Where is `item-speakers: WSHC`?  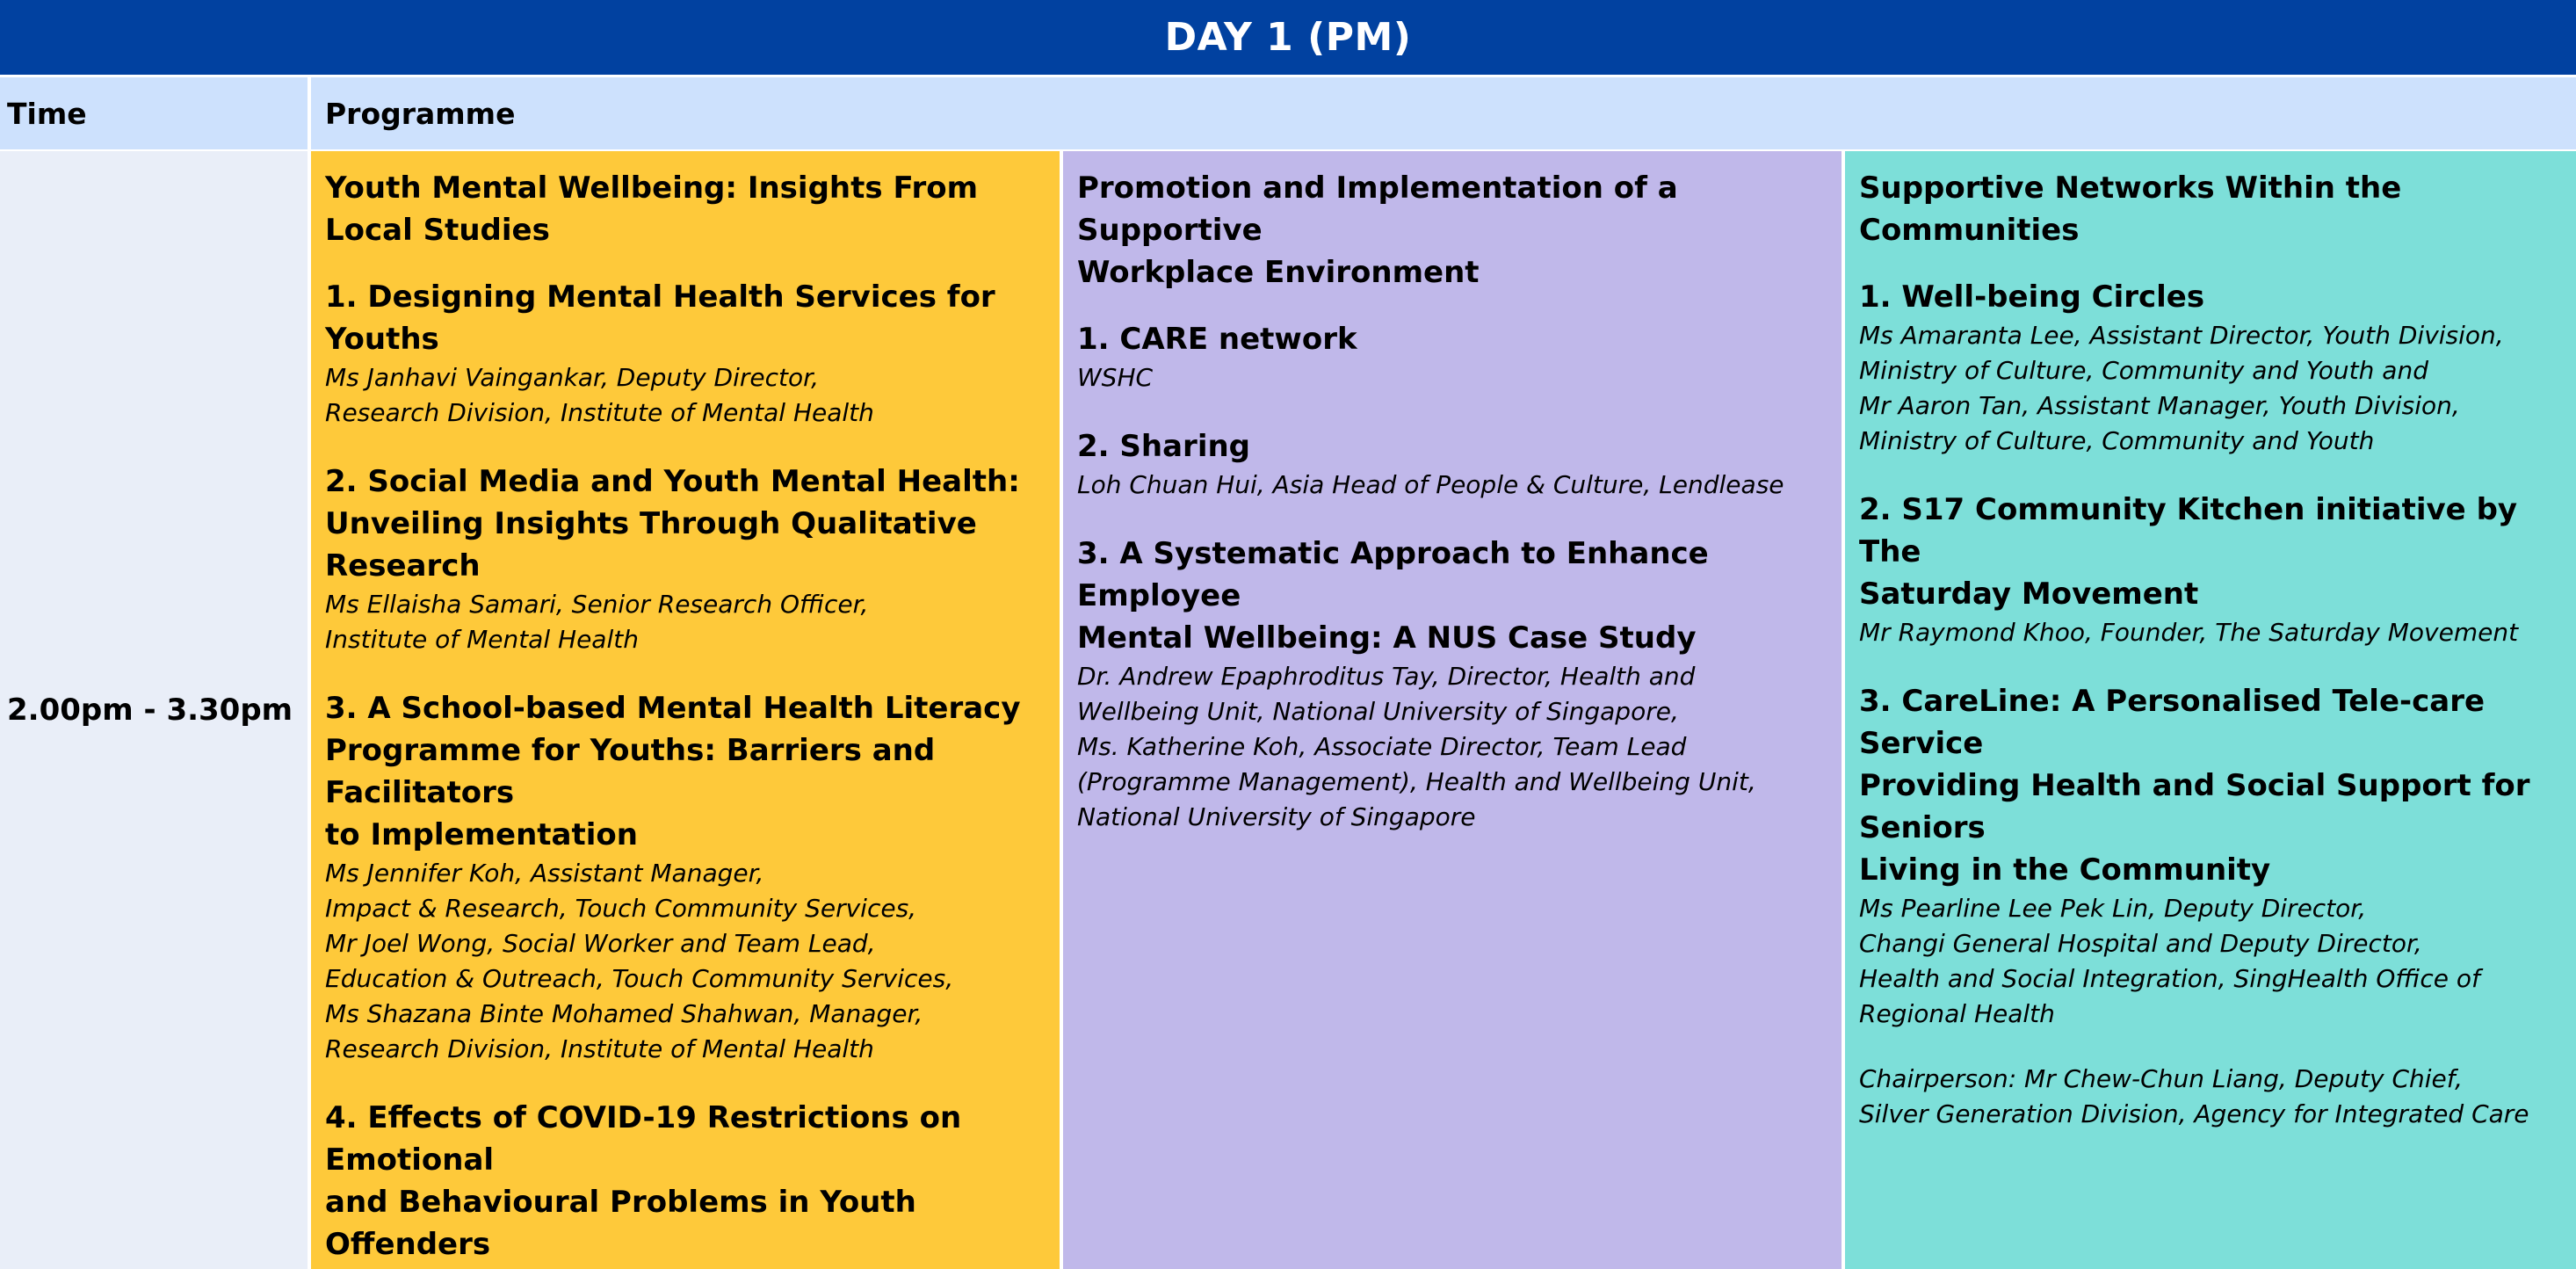
item-speakers: WSHC is located at coordinates (1115, 377).